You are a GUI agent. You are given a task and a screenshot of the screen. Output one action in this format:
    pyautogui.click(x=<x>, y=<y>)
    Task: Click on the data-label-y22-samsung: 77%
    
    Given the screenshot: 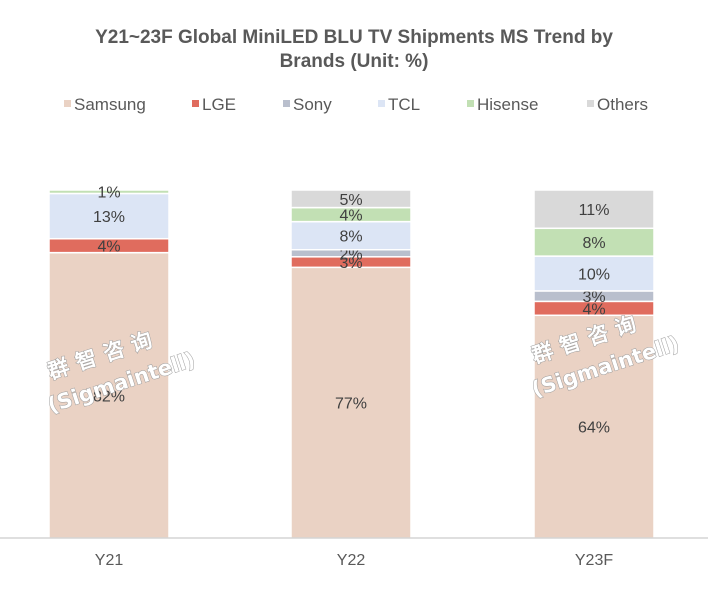 What is the action you would take?
    pyautogui.click(x=351, y=404)
    